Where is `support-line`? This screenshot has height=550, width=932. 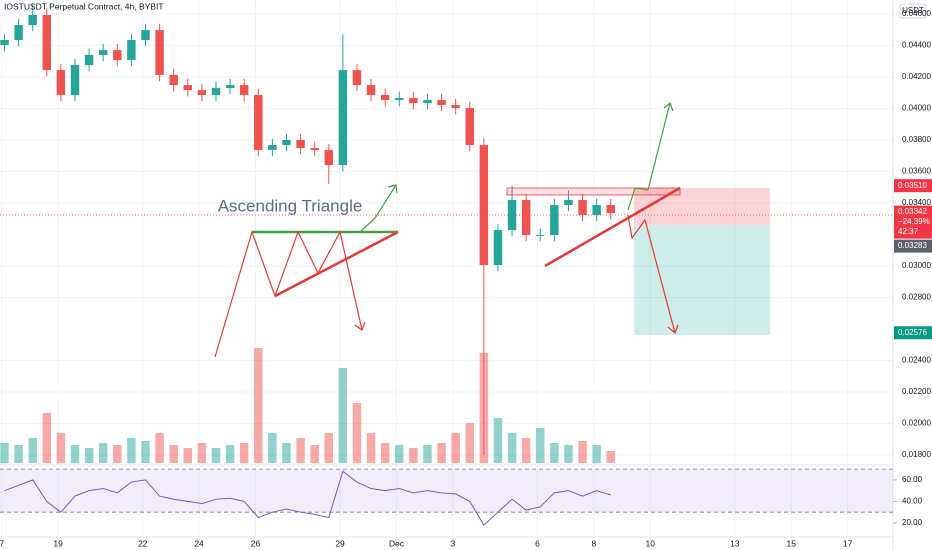 support-line is located at coordinates (612, 227).